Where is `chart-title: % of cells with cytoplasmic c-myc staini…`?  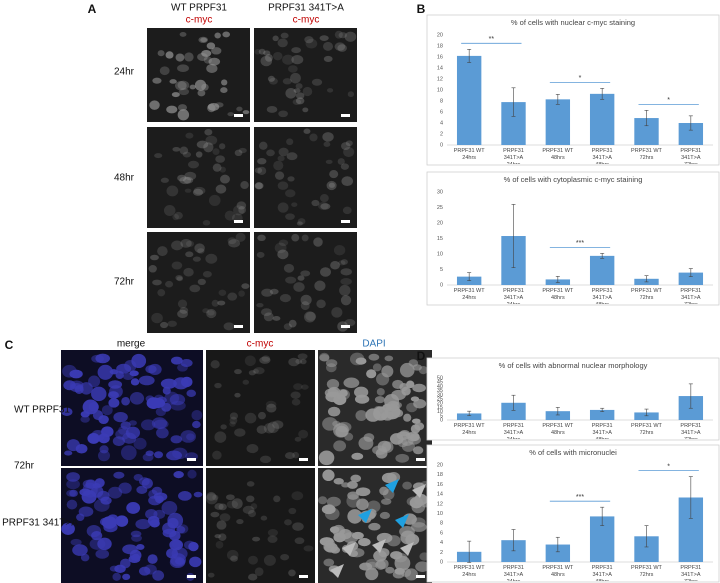
chart-title: % of cells with cytoplasmic c-myc staini… is located at coordinates (573, 179).